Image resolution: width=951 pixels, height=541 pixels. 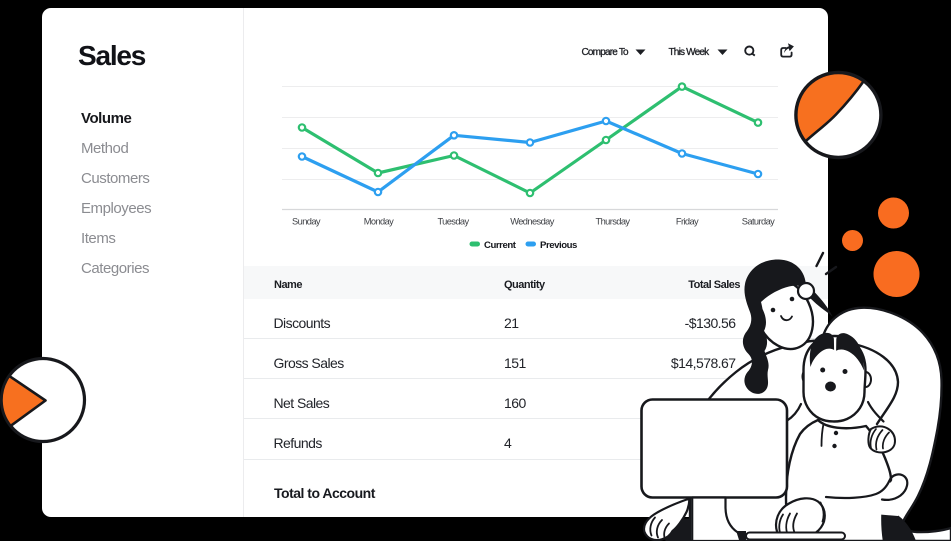 I want to click on svg-text: Monday, so click(x=379, y=222).